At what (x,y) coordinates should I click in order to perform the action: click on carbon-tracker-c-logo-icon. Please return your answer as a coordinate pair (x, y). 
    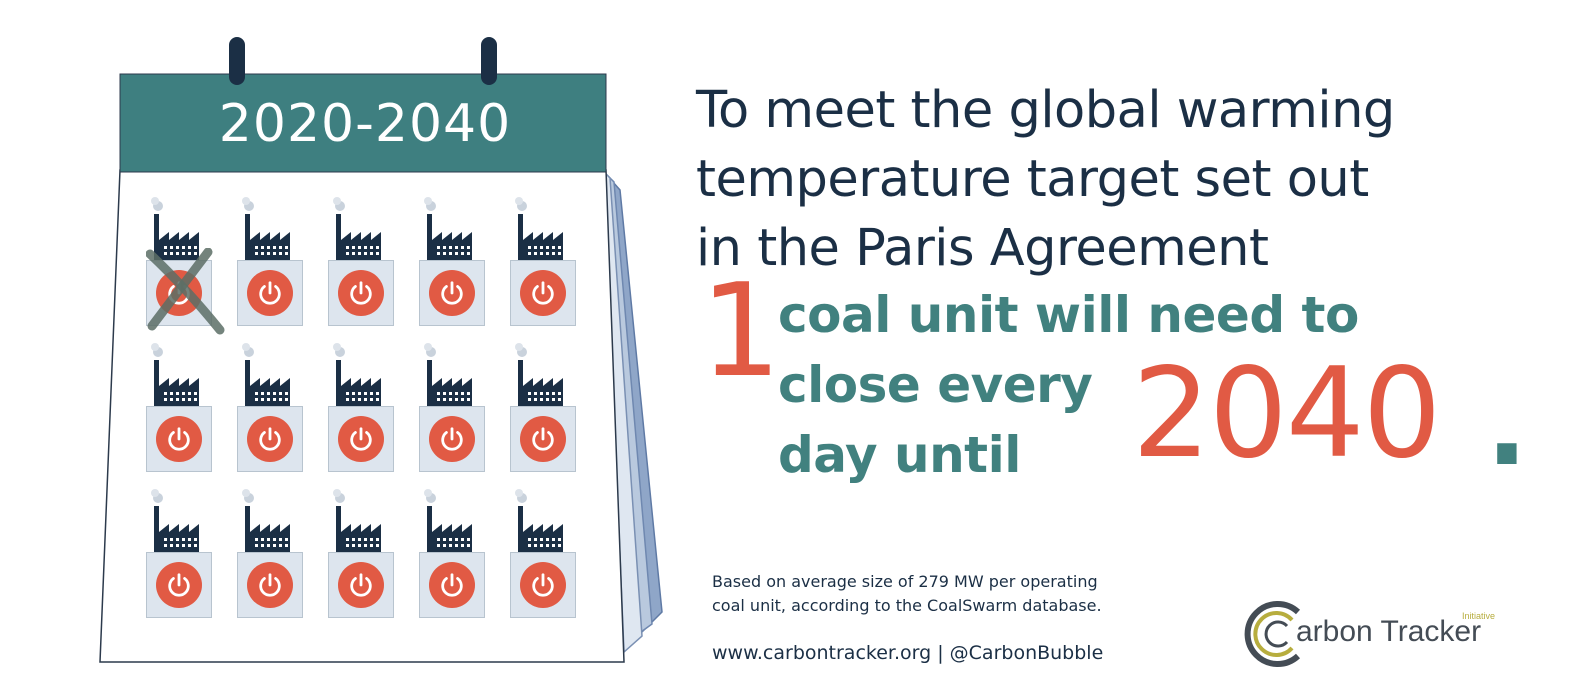
    Looking at the image, I should click on (1272, 634).